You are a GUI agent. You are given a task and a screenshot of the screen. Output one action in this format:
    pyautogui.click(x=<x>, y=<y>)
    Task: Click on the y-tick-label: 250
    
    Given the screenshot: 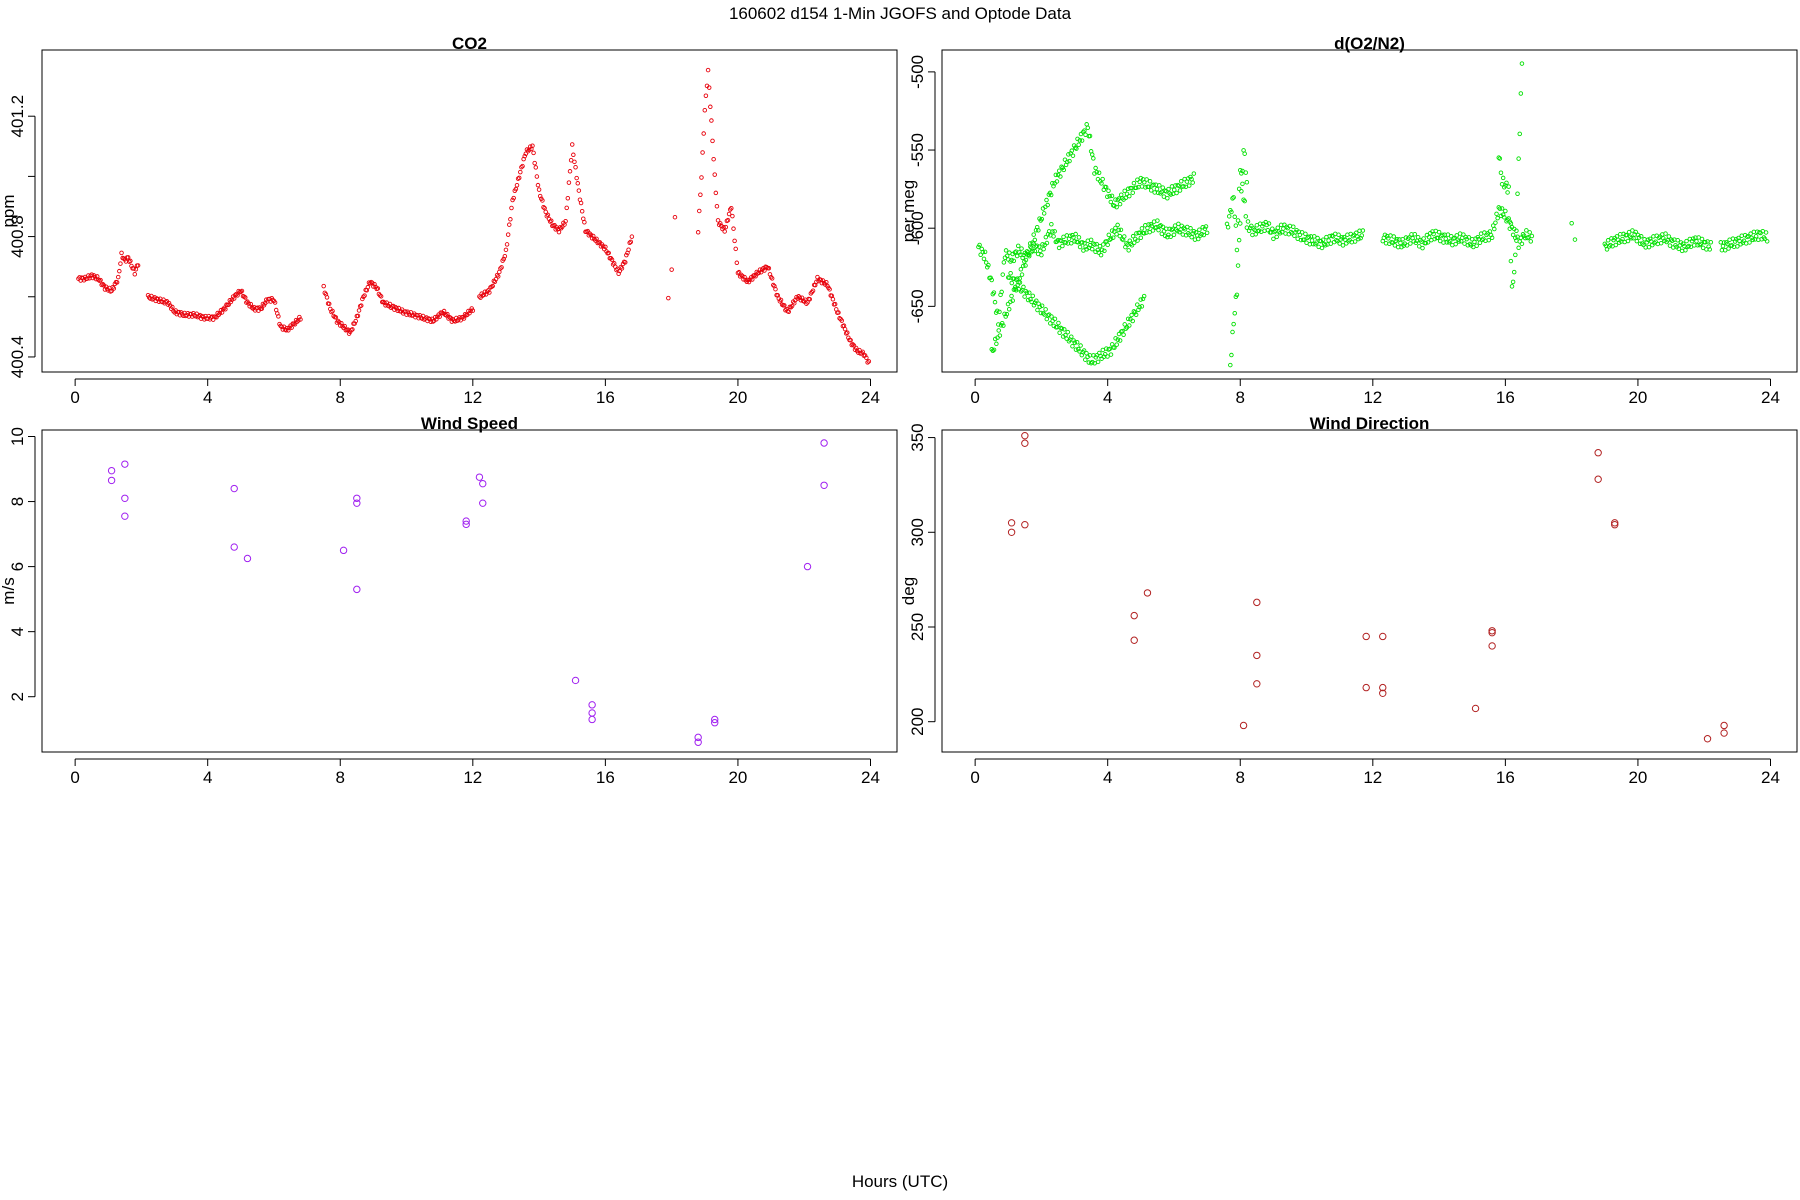 What is the action you would take?
    pyautogui.click(x=917, y=627)
    